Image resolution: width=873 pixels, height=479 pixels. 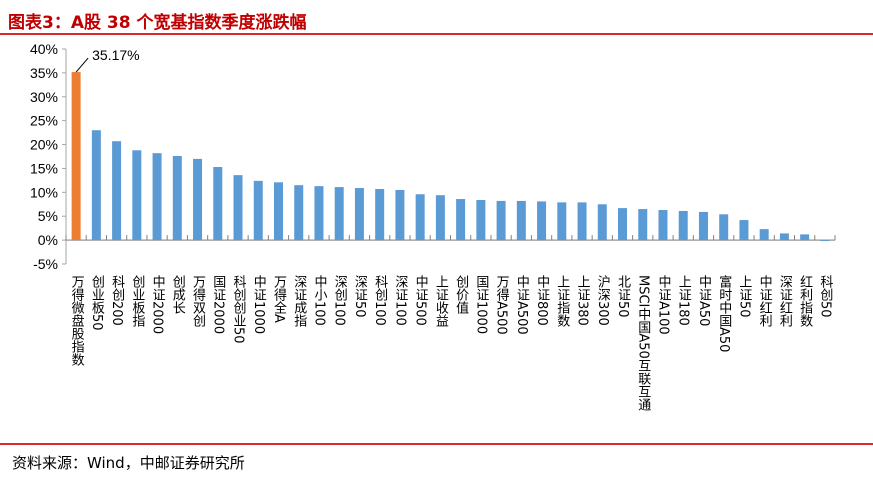 I want to click on x-tick-label: 上证指数, so click(x=562, y=301).